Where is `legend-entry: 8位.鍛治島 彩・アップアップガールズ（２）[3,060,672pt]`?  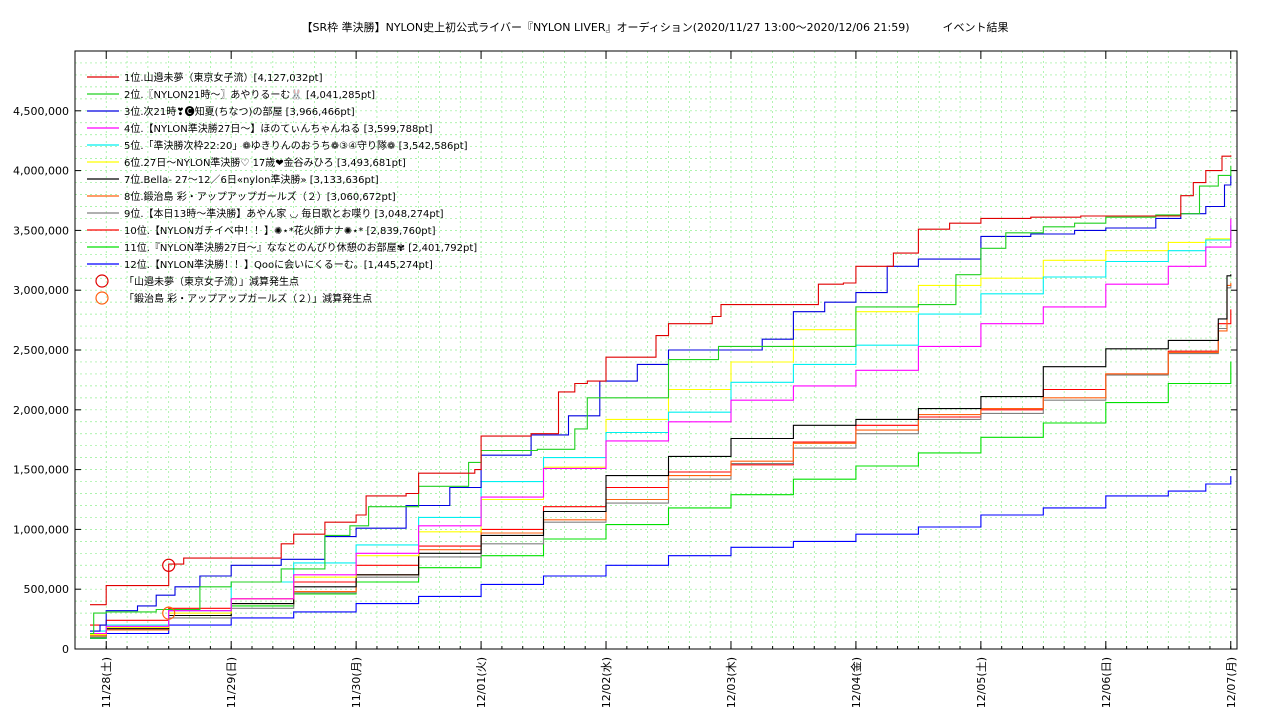 legend-entry: 8位.鍛治島 彩・アップアップガールズ（２）[3,060,672pt] is located at coordinates (260, 196).